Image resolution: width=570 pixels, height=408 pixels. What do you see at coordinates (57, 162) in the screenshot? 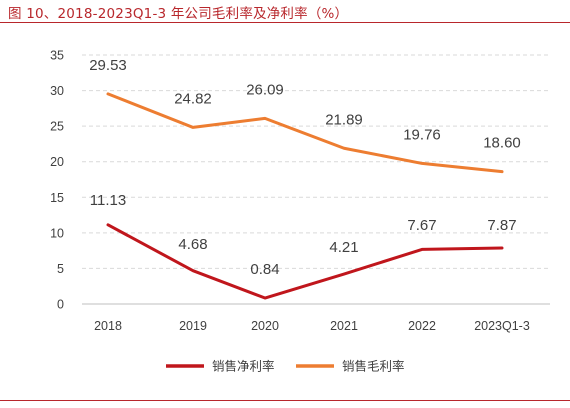
I see `y-tick-label: 20` at bounding box center [57, 162].